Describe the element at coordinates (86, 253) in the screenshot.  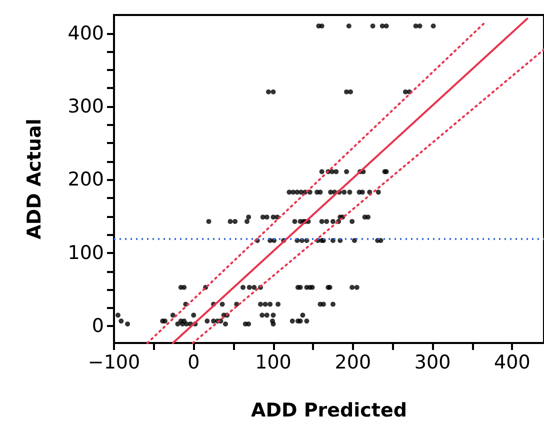
I see `y-tick-label: 100` at that location.